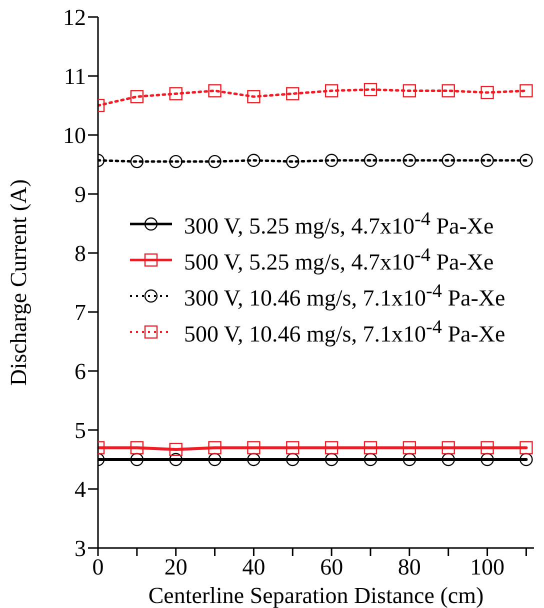  I want to click on x-tick-label: 100, so click(487, 567).